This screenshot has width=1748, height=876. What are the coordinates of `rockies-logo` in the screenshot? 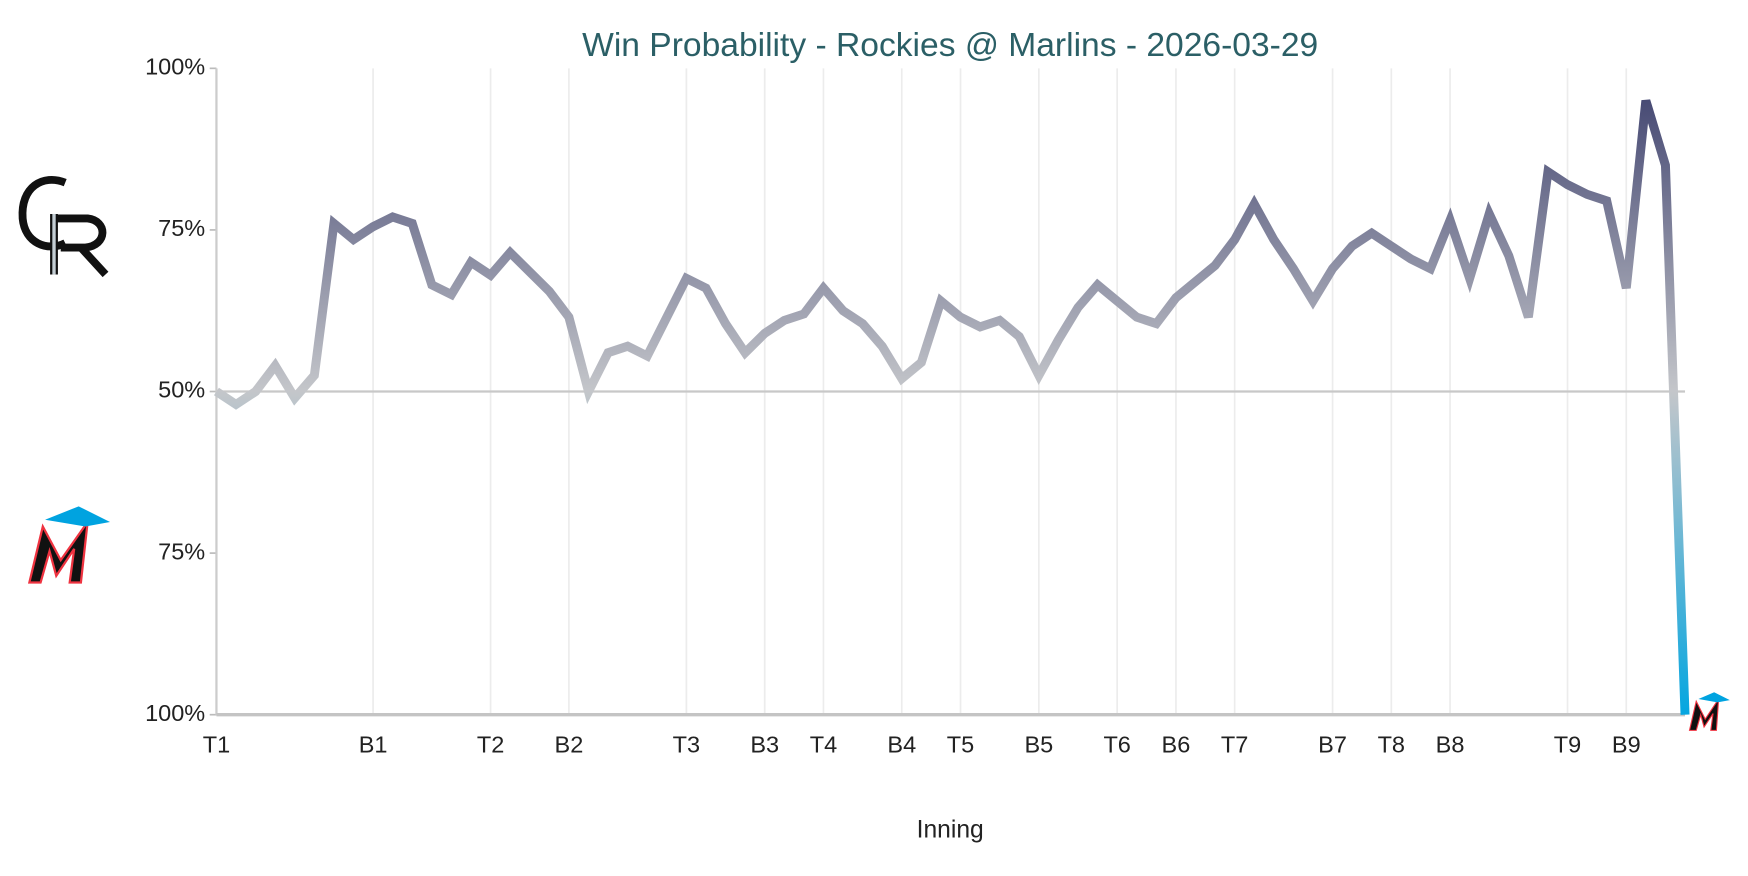 It's located at (63, 226).